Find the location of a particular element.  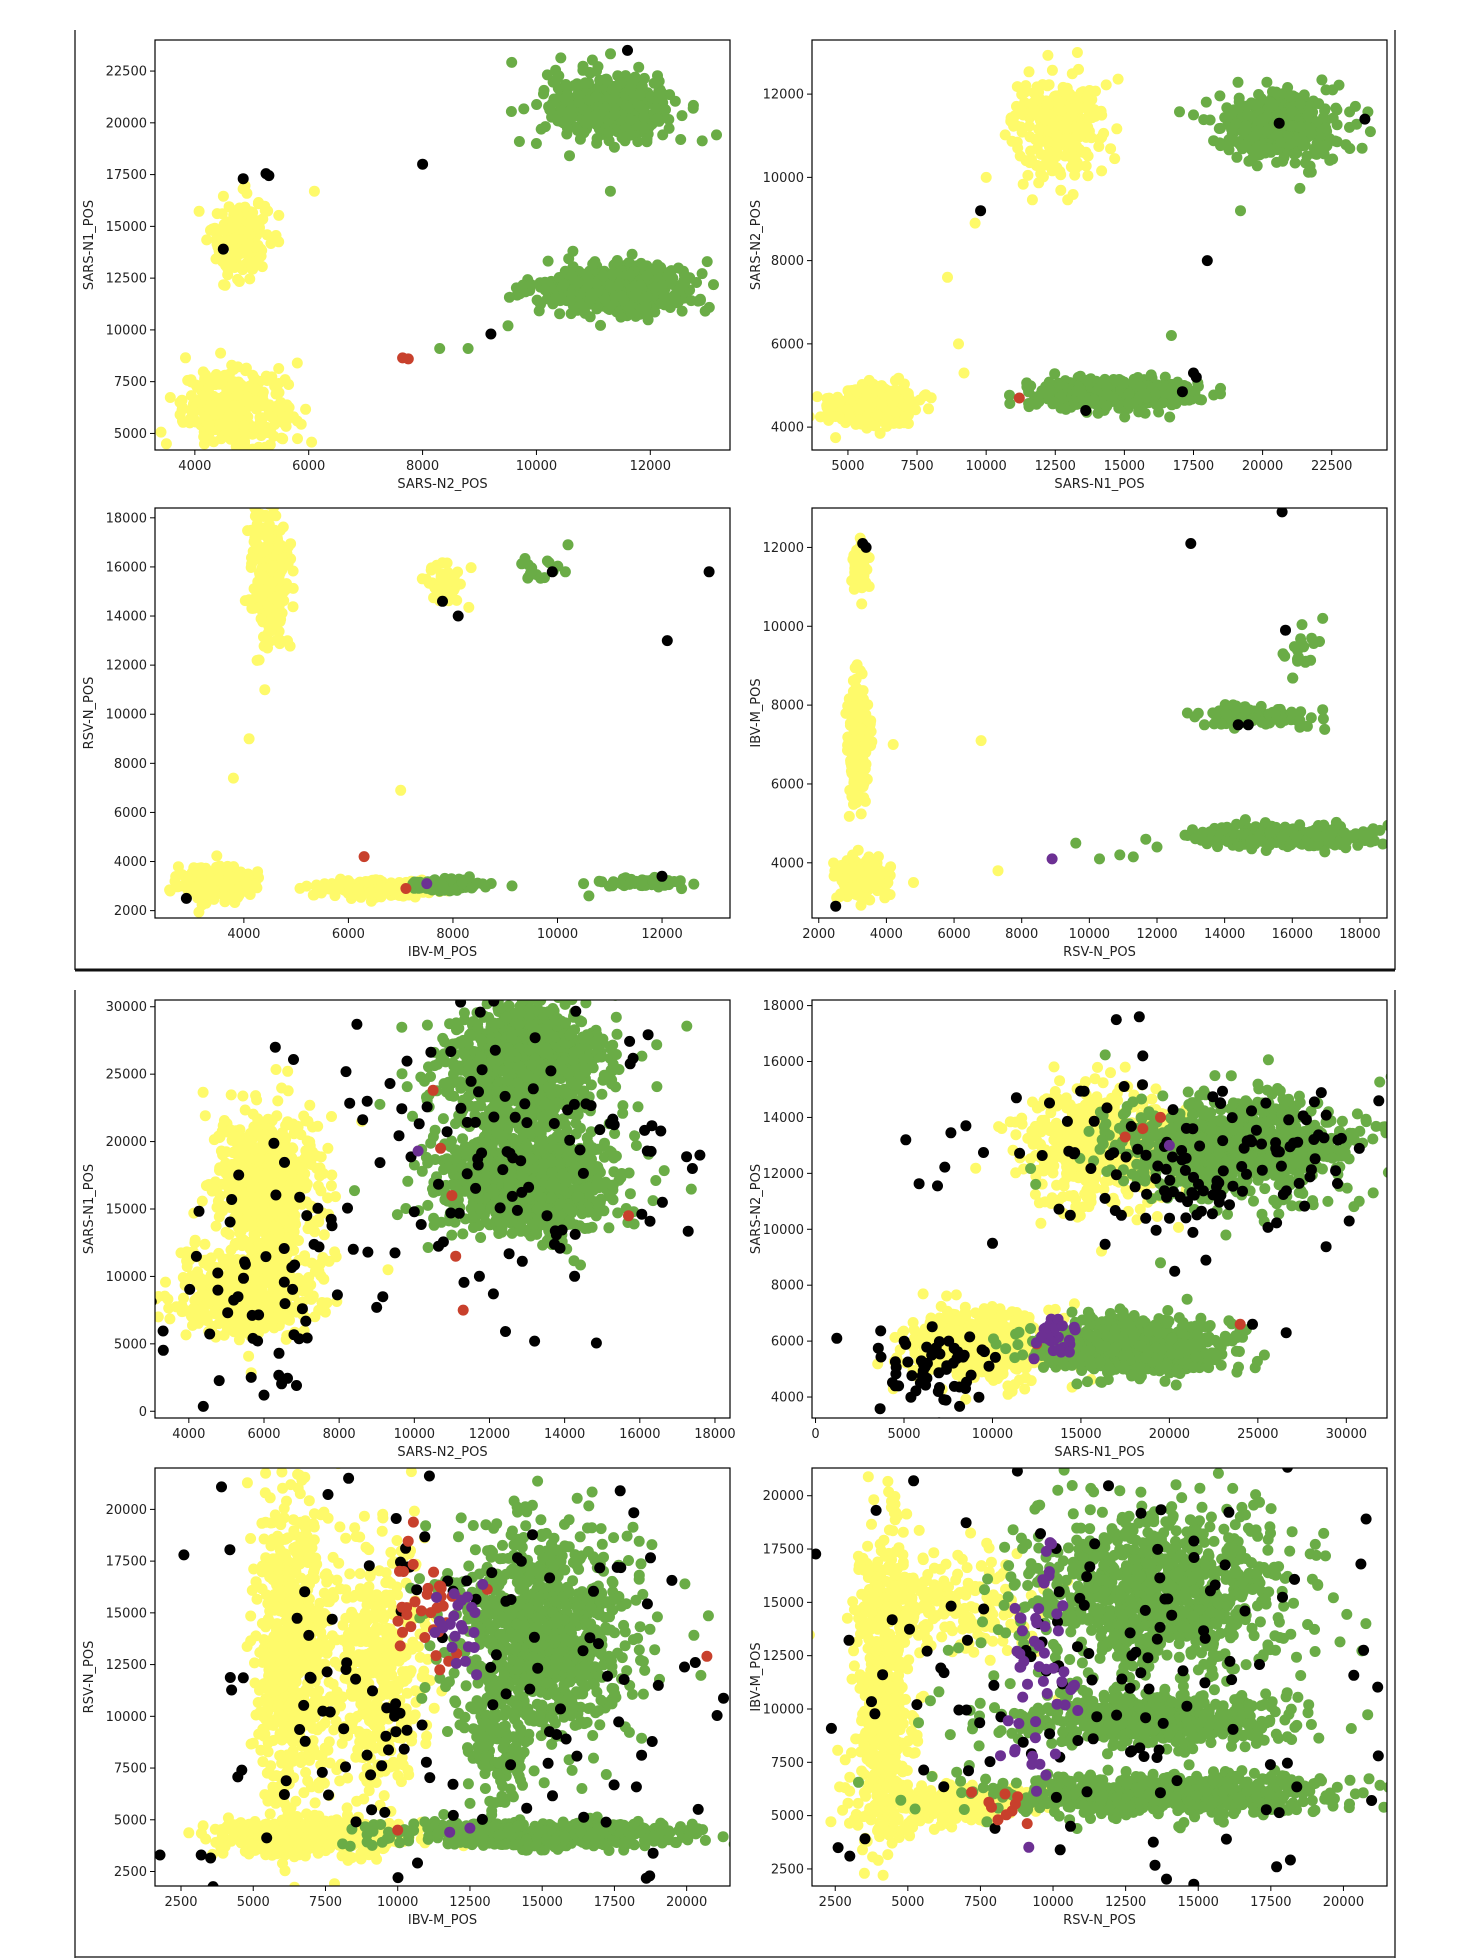

x-axis-label: SARS-N2_POS is located at coordinates (442, 484).